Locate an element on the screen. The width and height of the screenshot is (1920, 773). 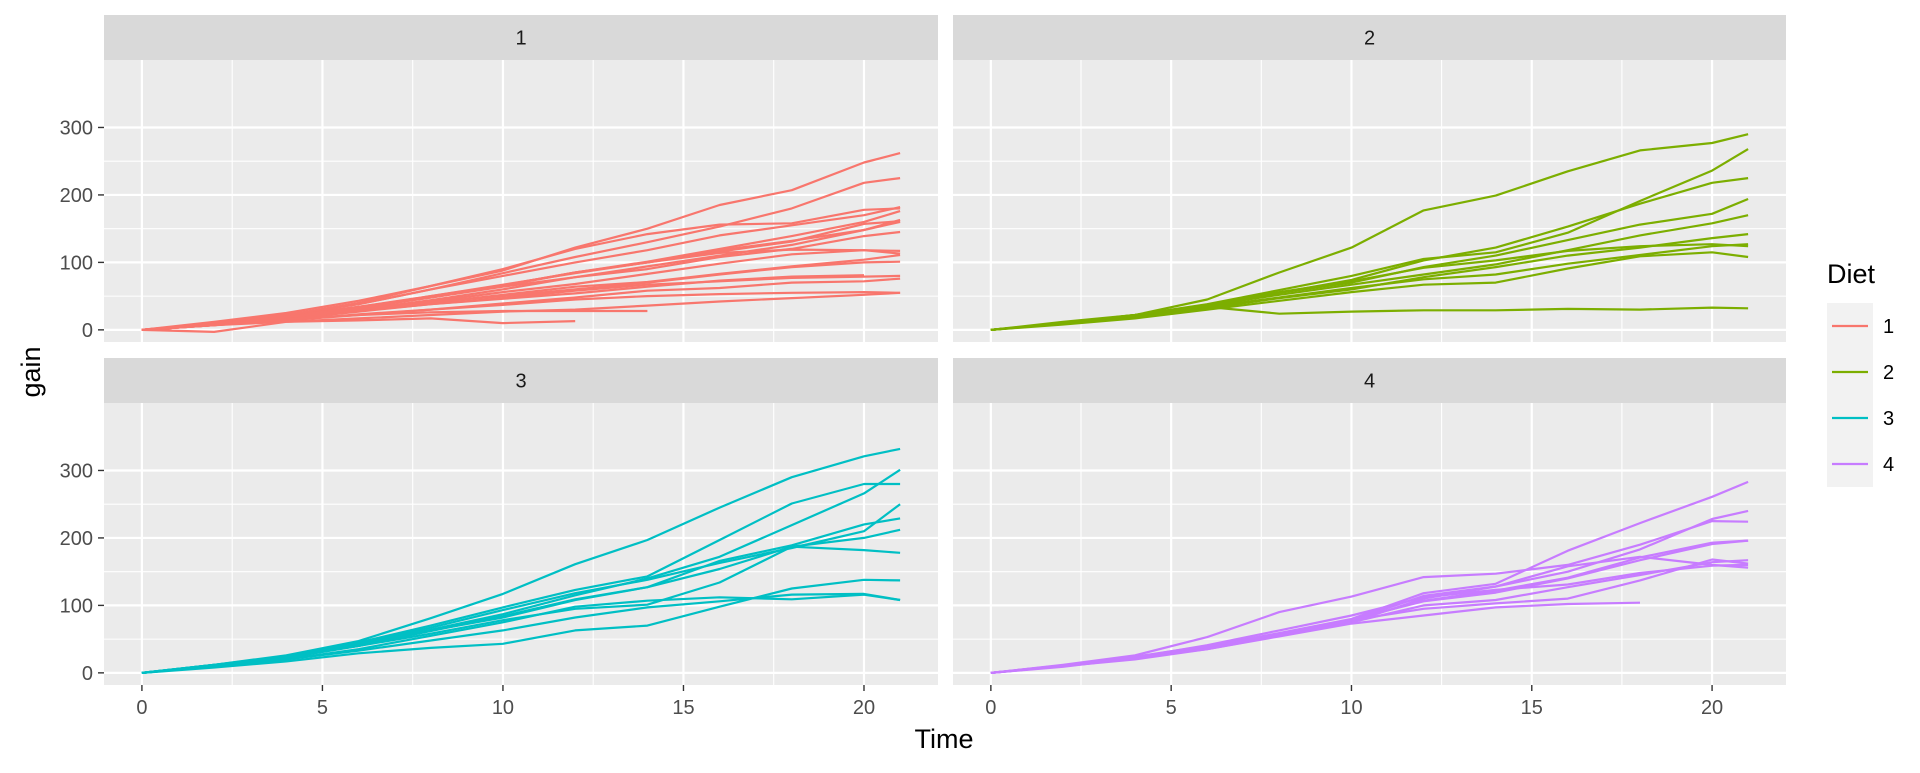
strip-label: 3 is located at coordinates (520, 382).